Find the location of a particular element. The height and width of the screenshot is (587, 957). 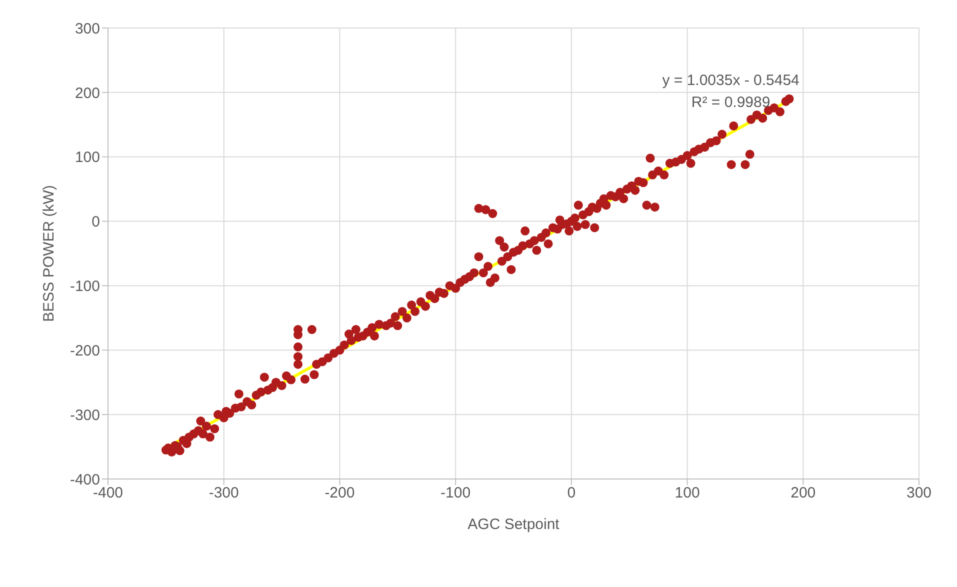

y-tick-label: 100 is located at coordinates (87, 157).